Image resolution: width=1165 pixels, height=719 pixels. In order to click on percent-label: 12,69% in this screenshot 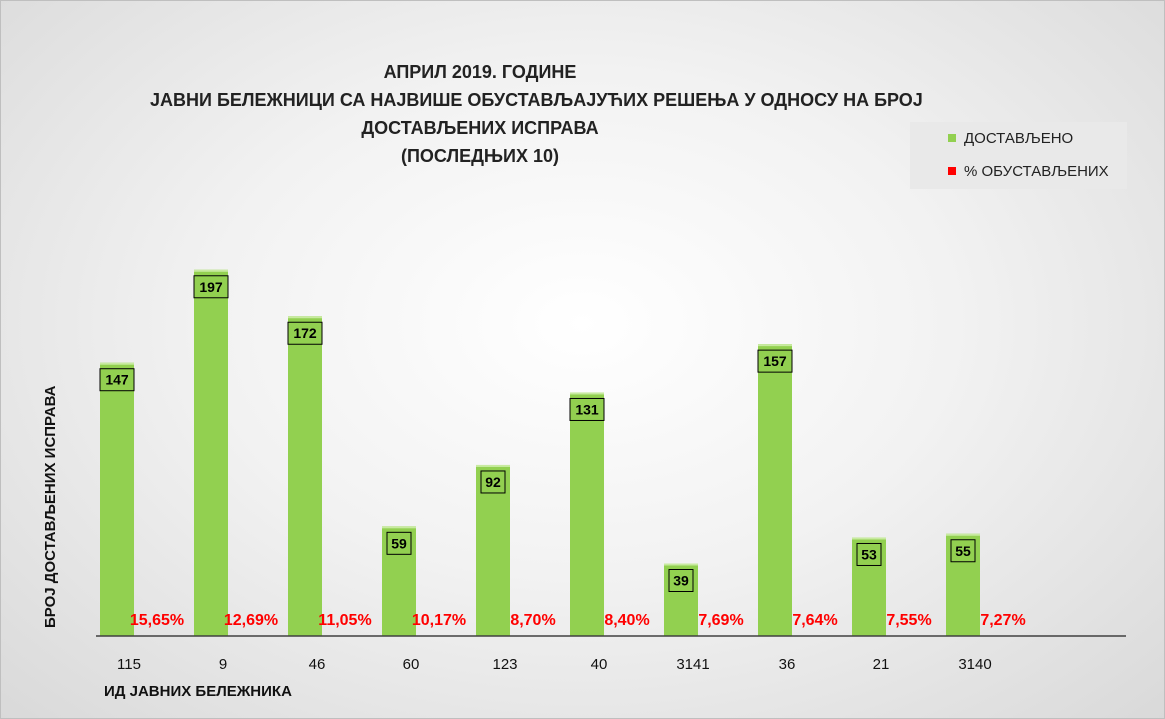, I will do `click(251, 620)`.